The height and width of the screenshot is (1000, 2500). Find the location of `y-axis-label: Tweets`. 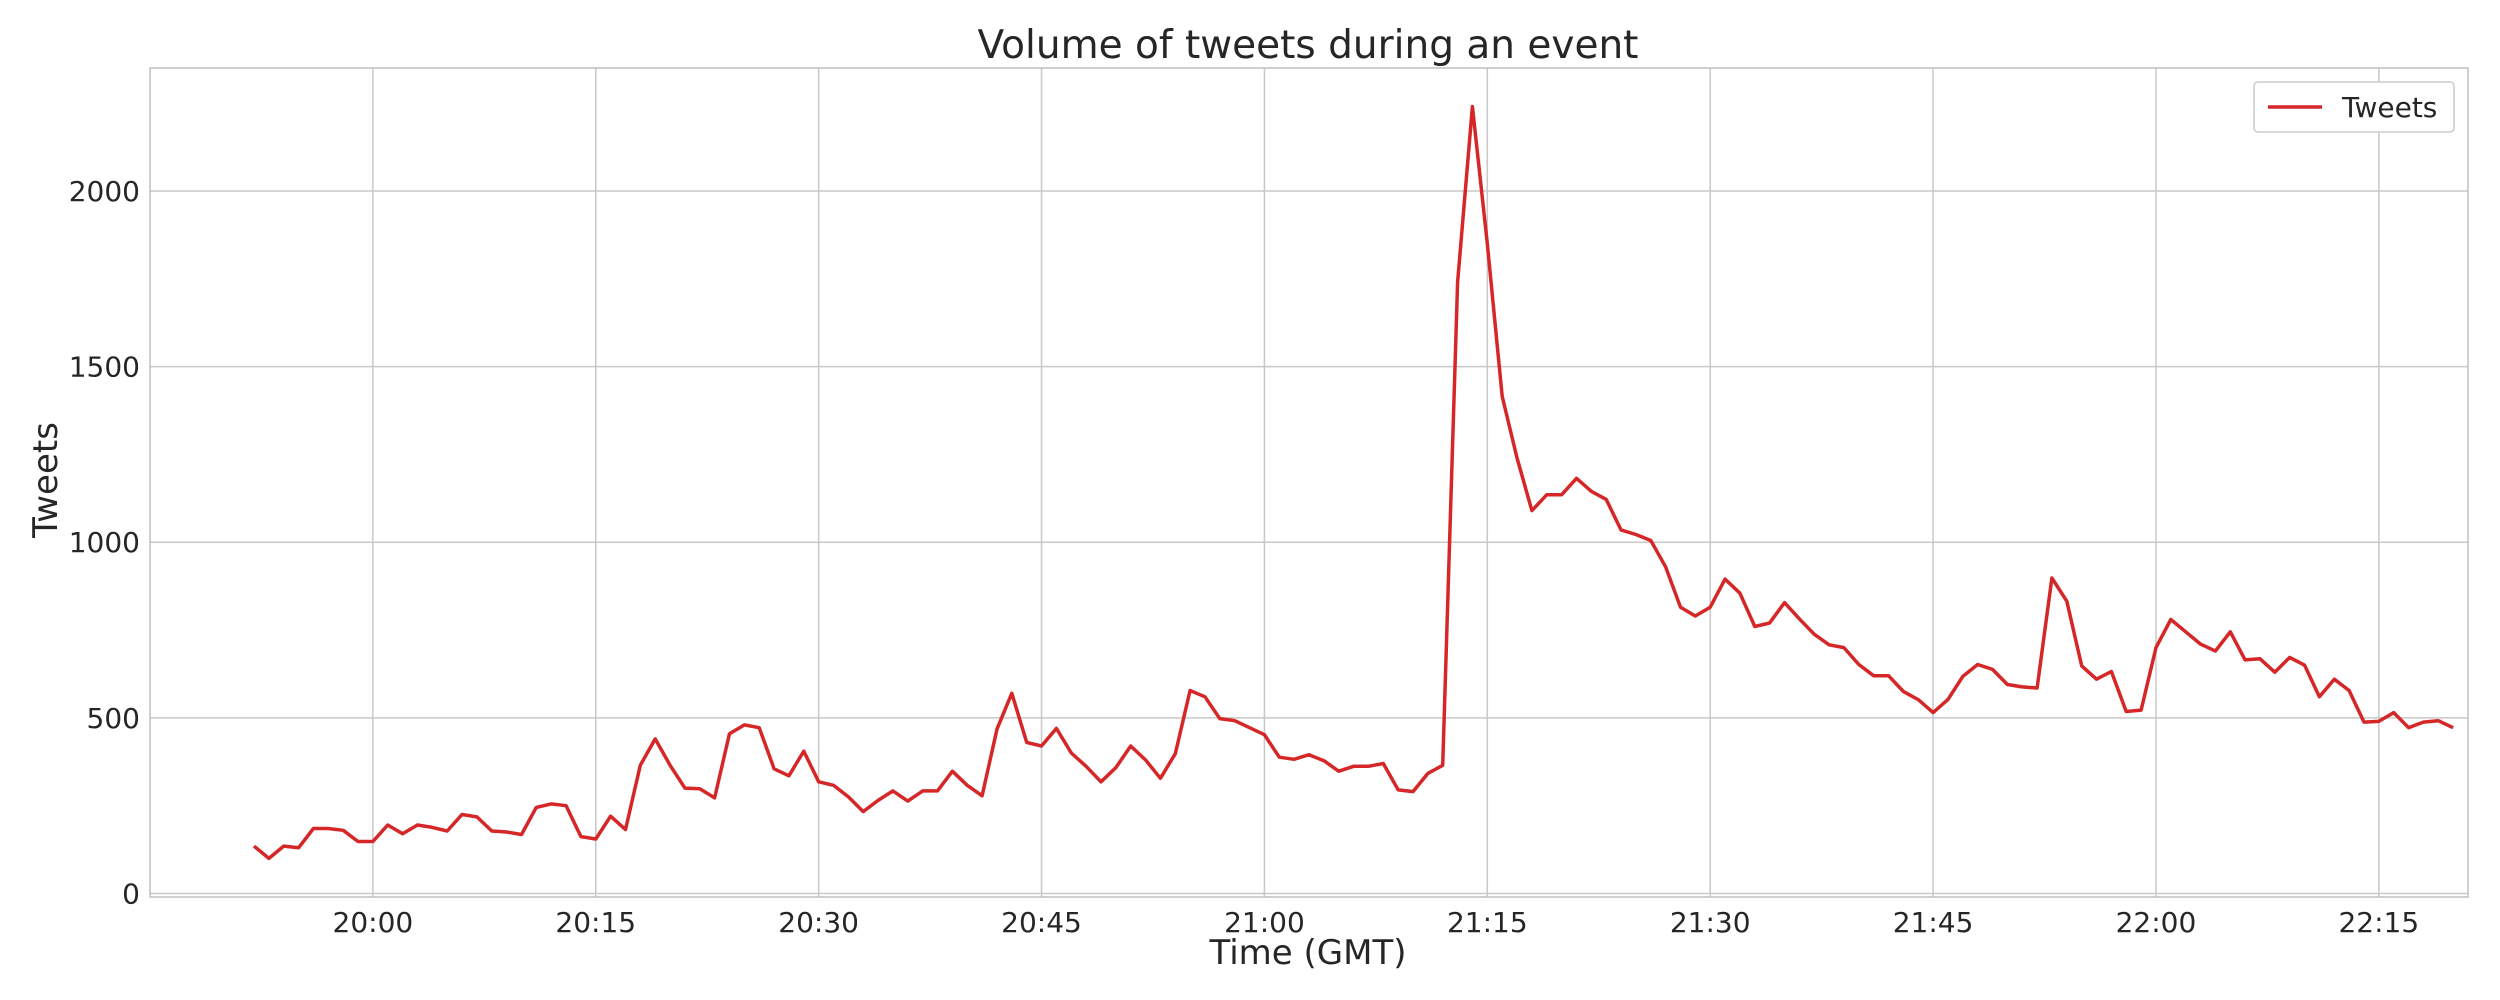

y-axis-label: Tweets is located at coordinates (46, 480).